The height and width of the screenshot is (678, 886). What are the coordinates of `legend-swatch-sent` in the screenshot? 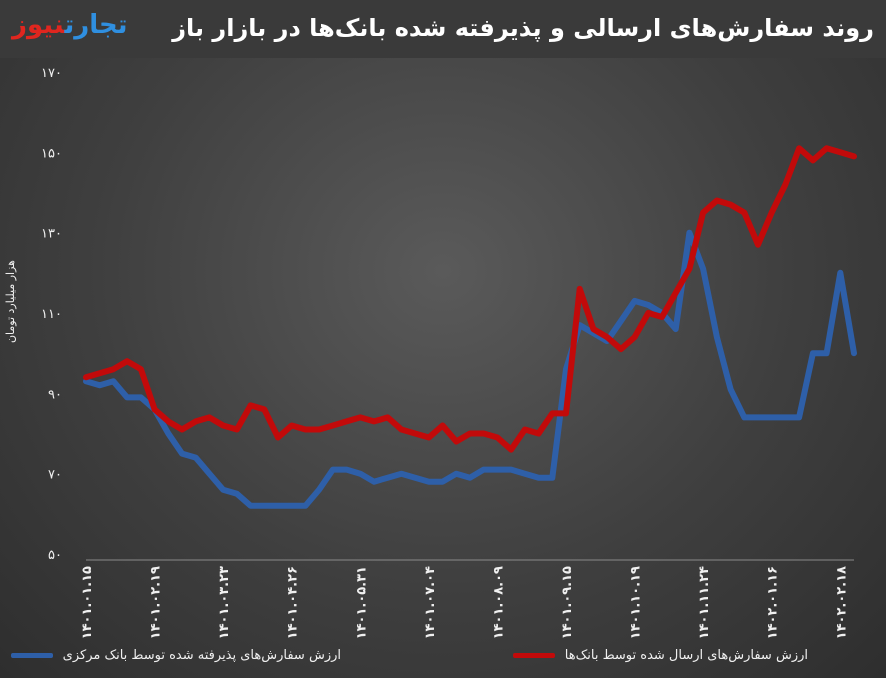 It's located at (533, 655).